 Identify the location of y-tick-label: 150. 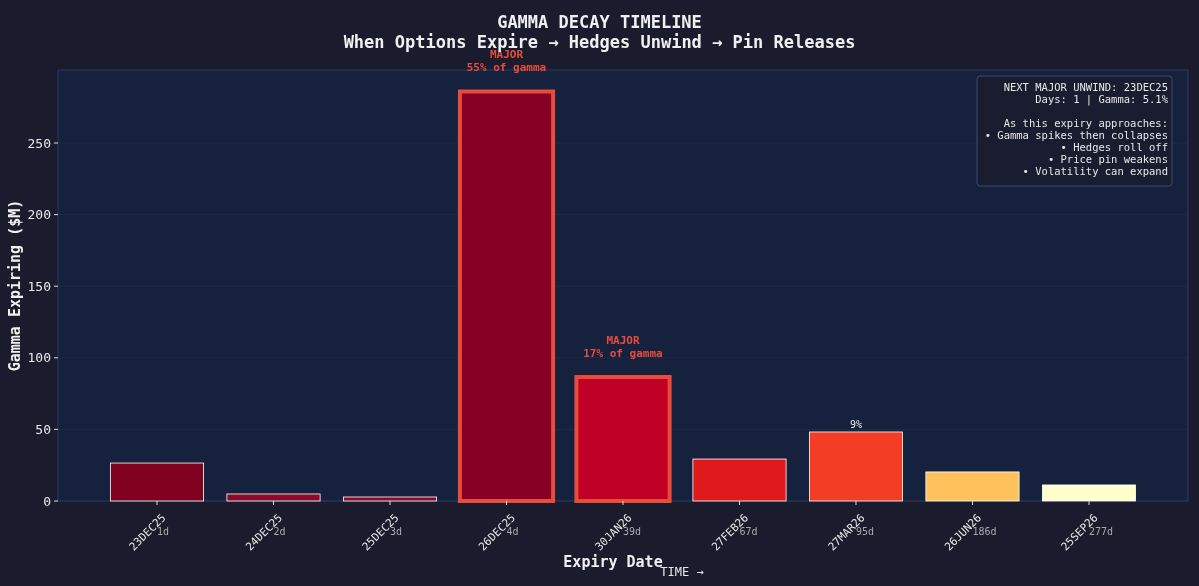
(39, 286).